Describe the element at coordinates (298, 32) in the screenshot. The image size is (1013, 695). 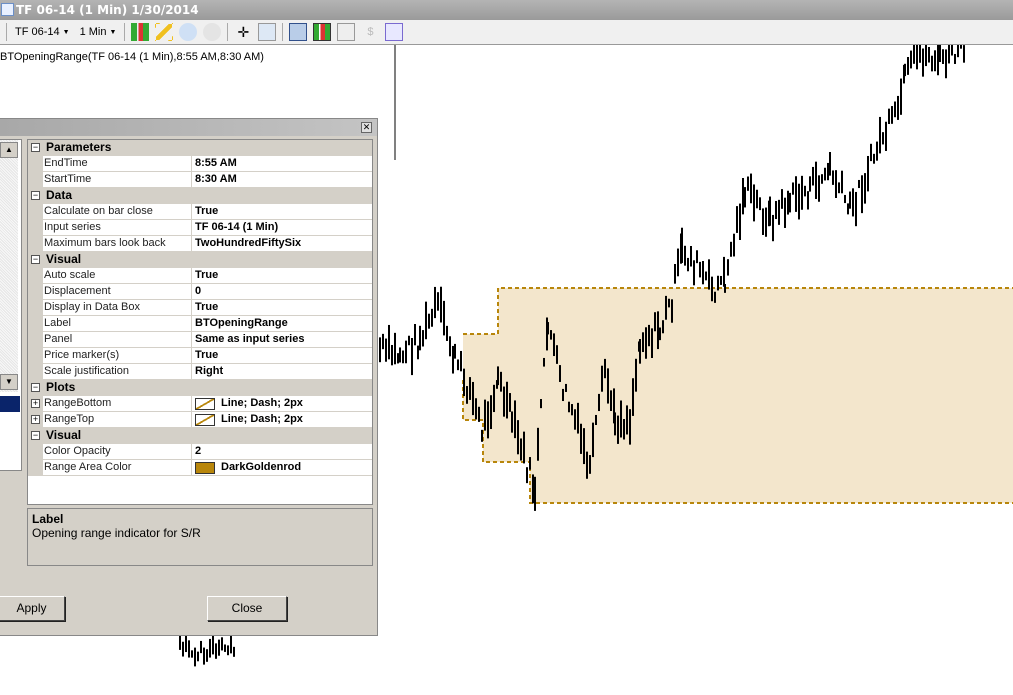
I see `chart-trader-icon` at that location.